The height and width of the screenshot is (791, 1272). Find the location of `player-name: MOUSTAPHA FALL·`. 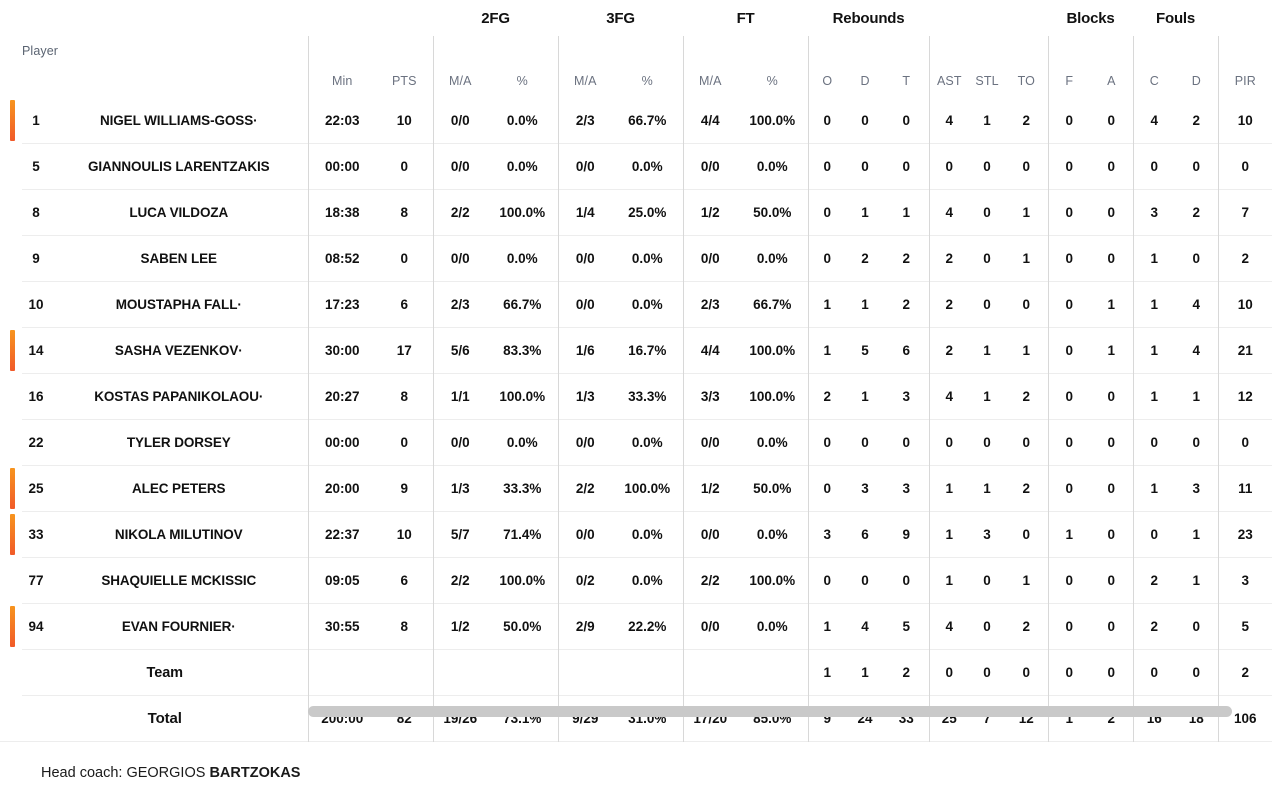

player-name: MOUSTAPHA FALL· is located at coordinates (179, 304).